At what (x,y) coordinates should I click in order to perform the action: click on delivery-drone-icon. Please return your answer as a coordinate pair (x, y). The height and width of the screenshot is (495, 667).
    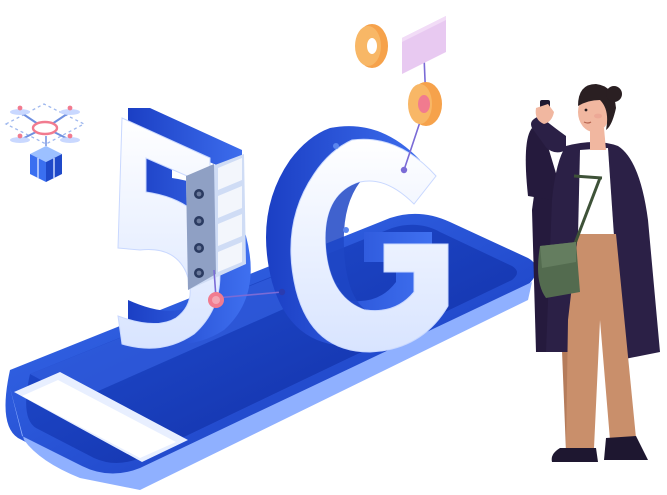
    Looking at the image, I should click on (45, 142).